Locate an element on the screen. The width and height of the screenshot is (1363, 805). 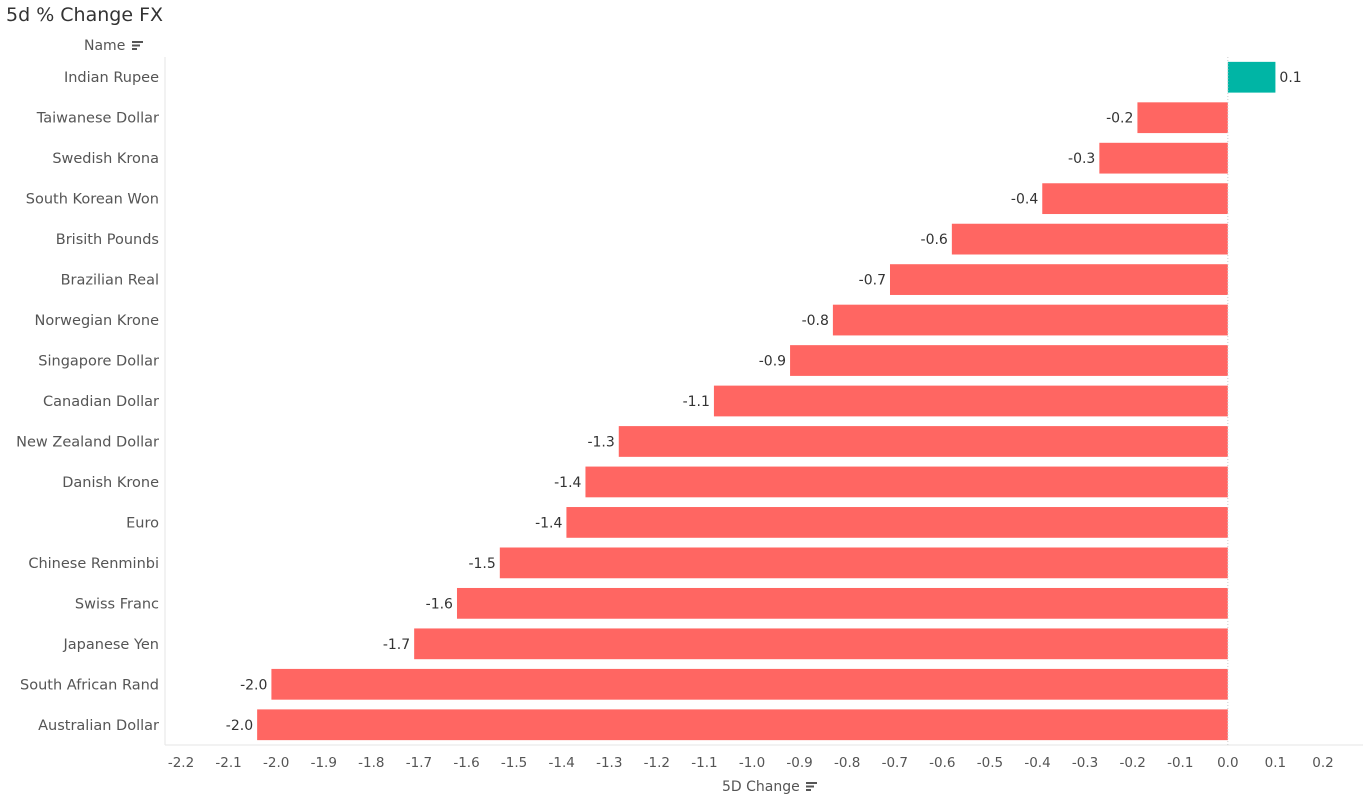
category-label: Taiwanese Dollar is located at coordinates (97, 119).